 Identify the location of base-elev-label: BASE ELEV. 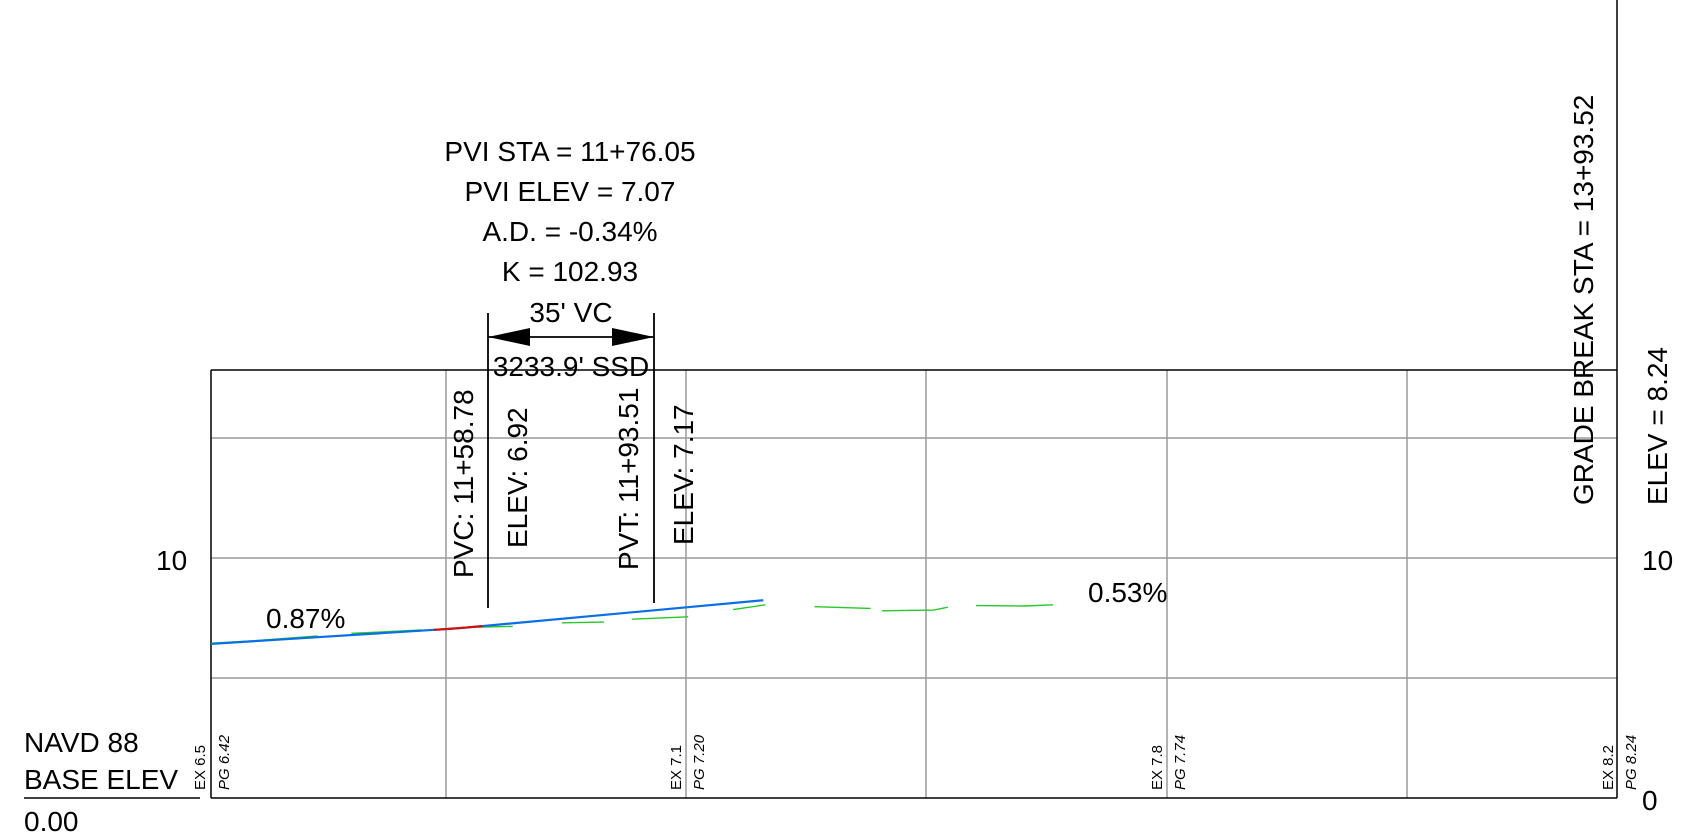
(101, 779).